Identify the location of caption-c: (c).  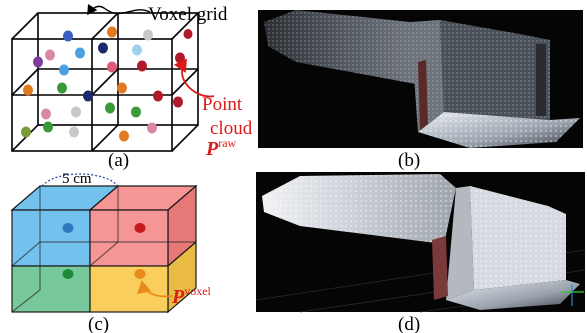
(98, 323).